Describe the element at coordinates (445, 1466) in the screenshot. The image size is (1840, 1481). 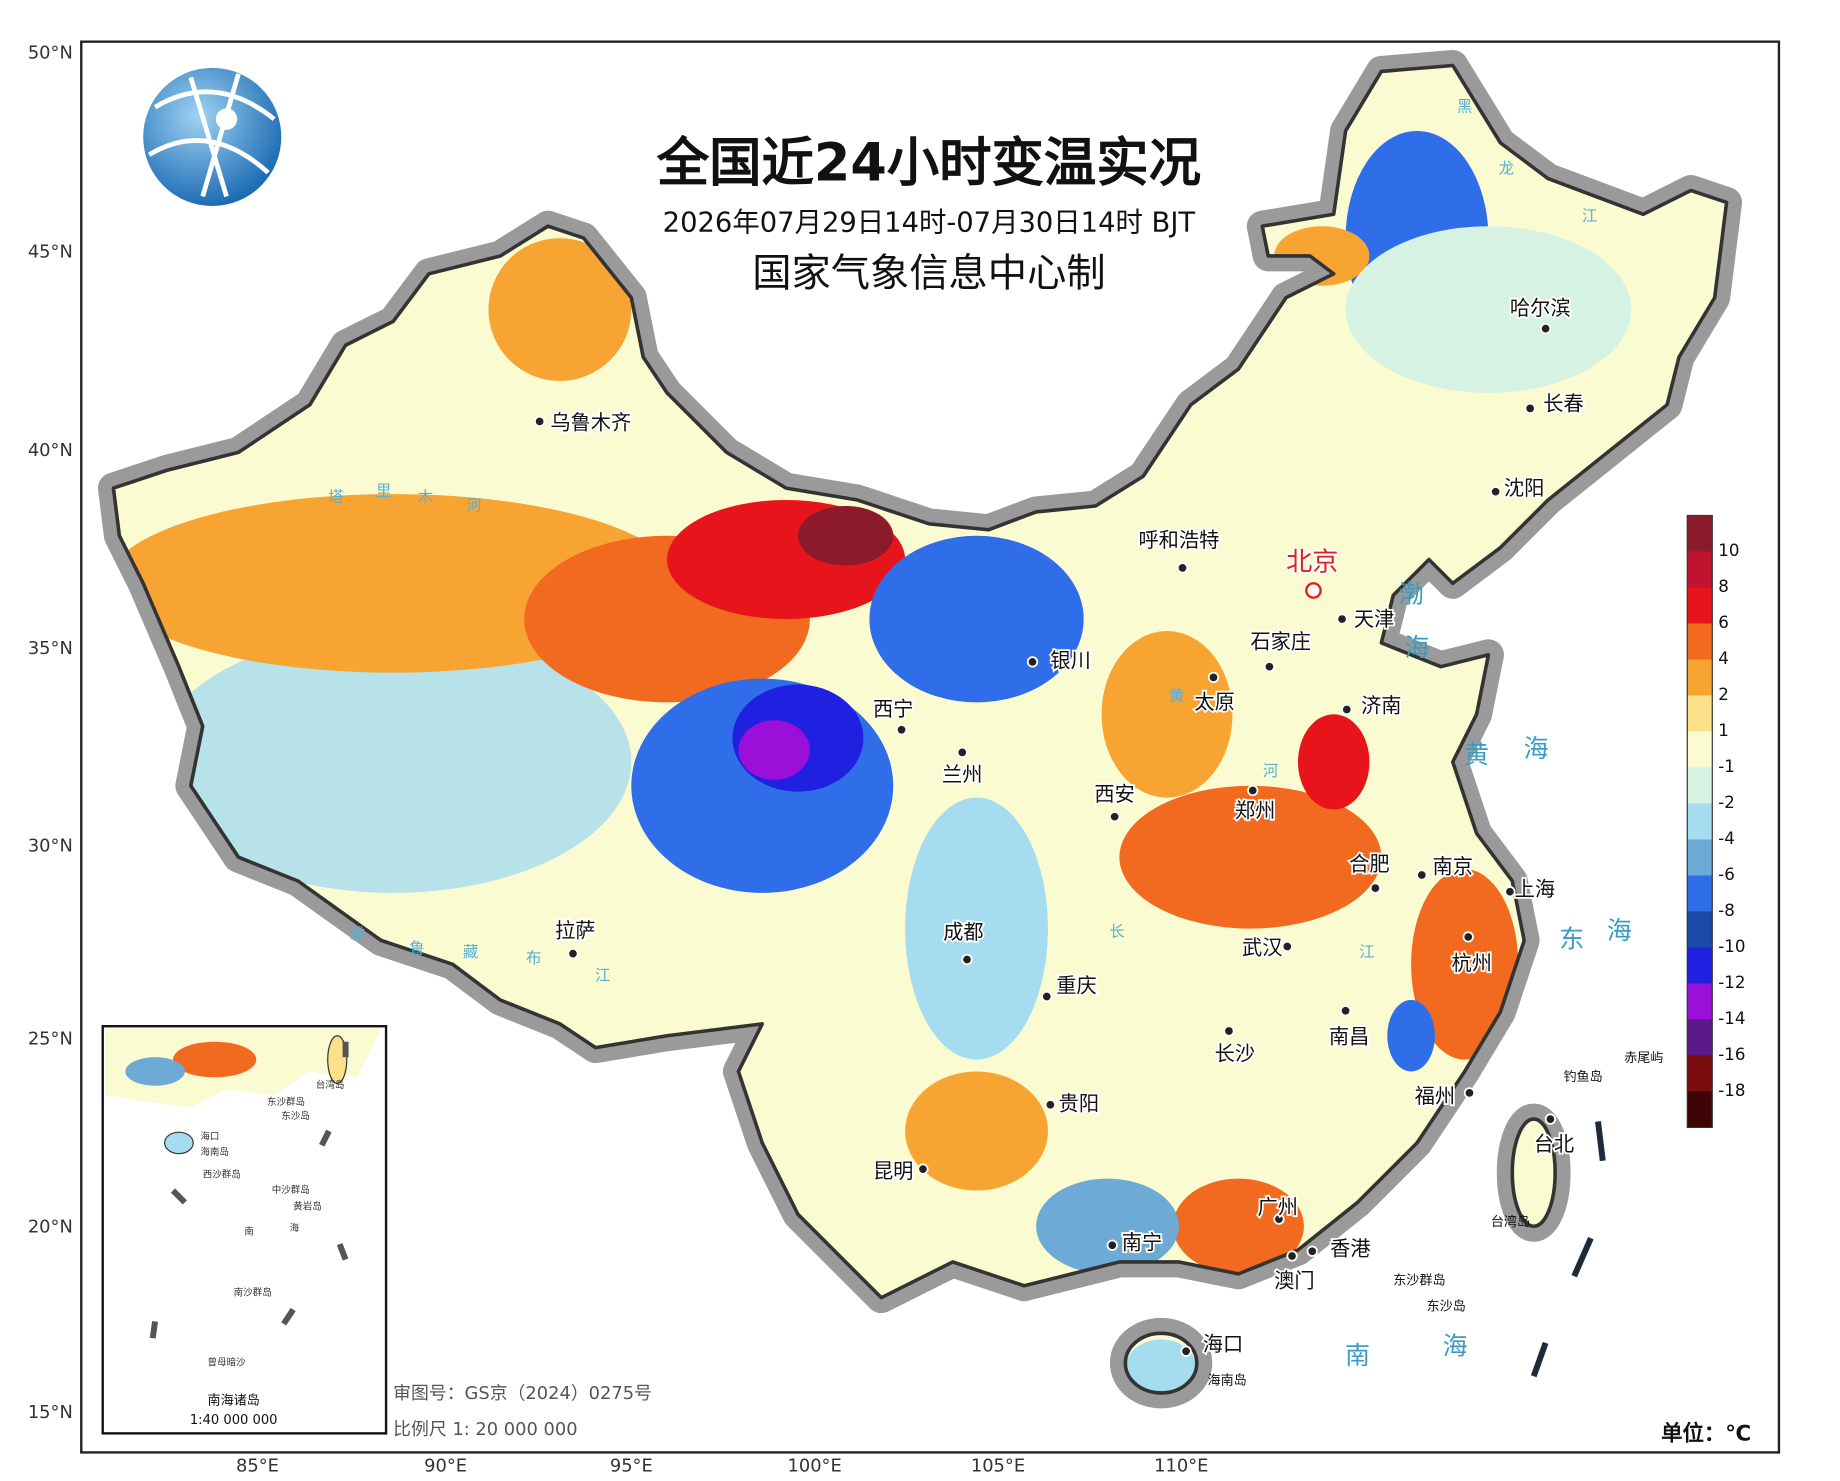
I see `lon-label: 90°E` at that location.